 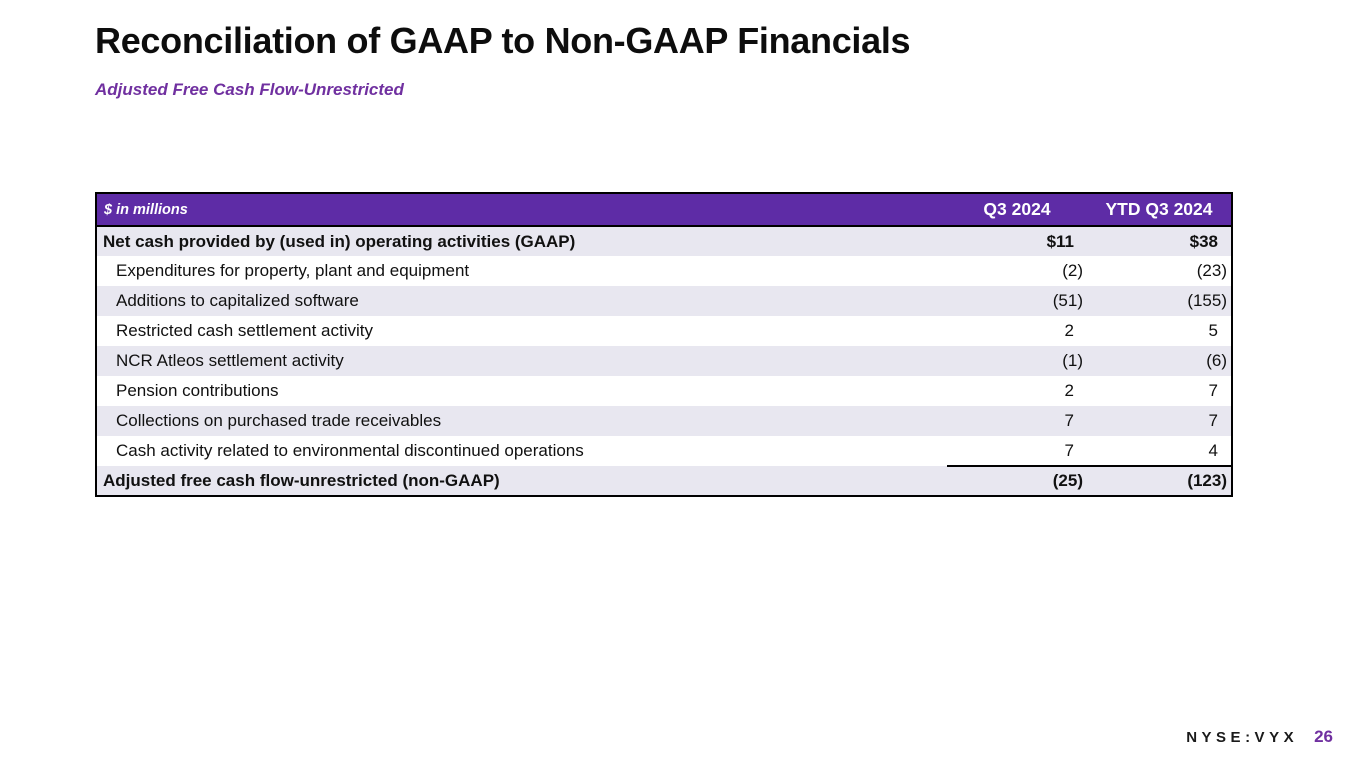 I want to click on row-value-ytd: (155), so click(x=1207, y=300).